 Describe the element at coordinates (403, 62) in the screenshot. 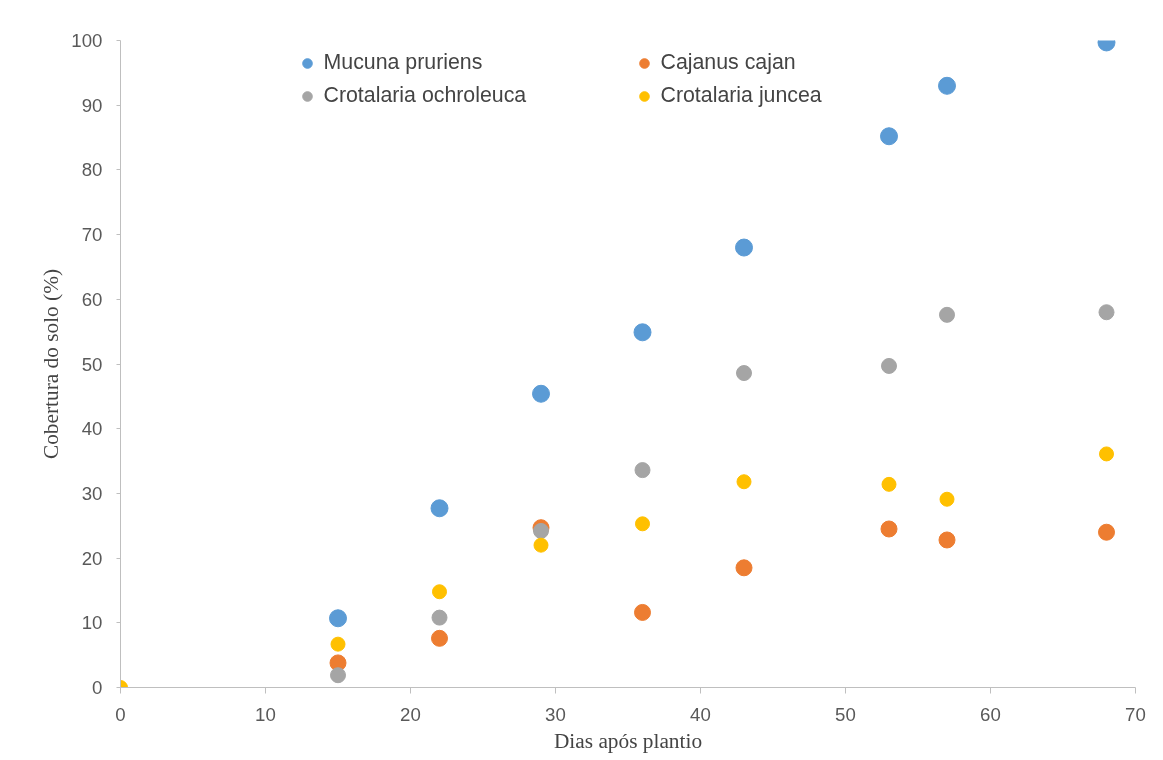

I see `legend-label: Mucuna pruriens` at that location.